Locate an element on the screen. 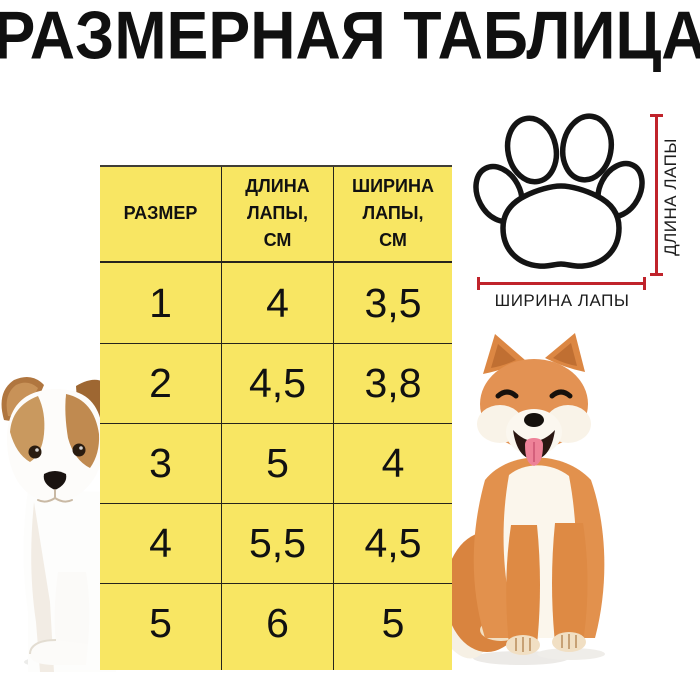 The height and width of the screenshot is (700, 700). header-cell-paw-length: ДЛИНА ЛАПЫ, СМ is located at coordinates (278, 215).